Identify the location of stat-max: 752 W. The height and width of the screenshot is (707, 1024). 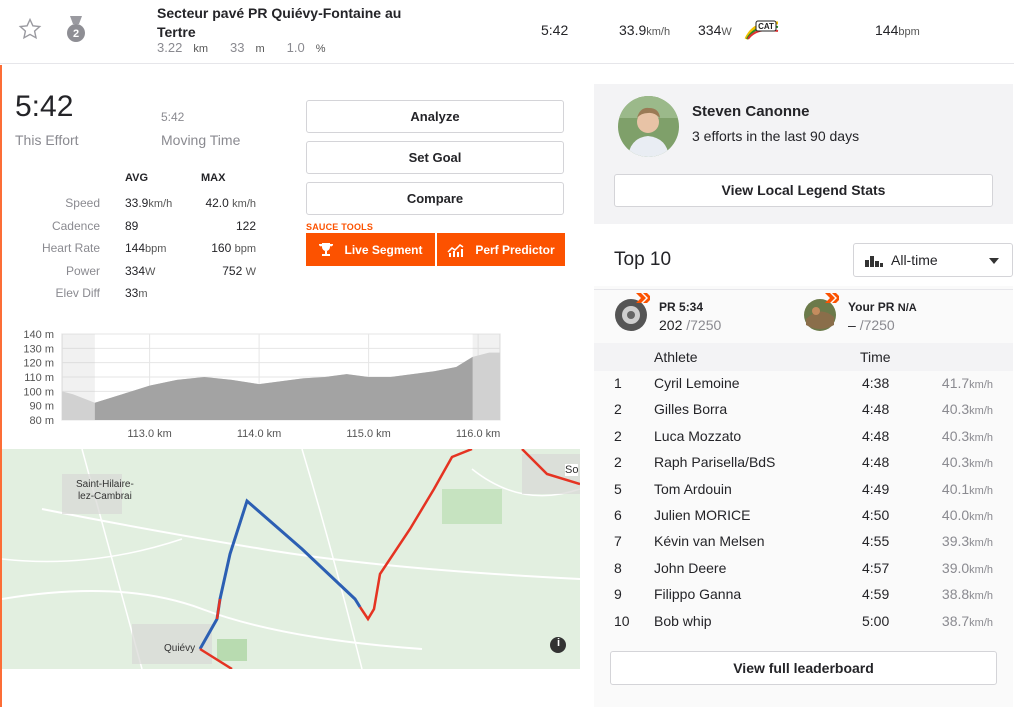
(239, 271).